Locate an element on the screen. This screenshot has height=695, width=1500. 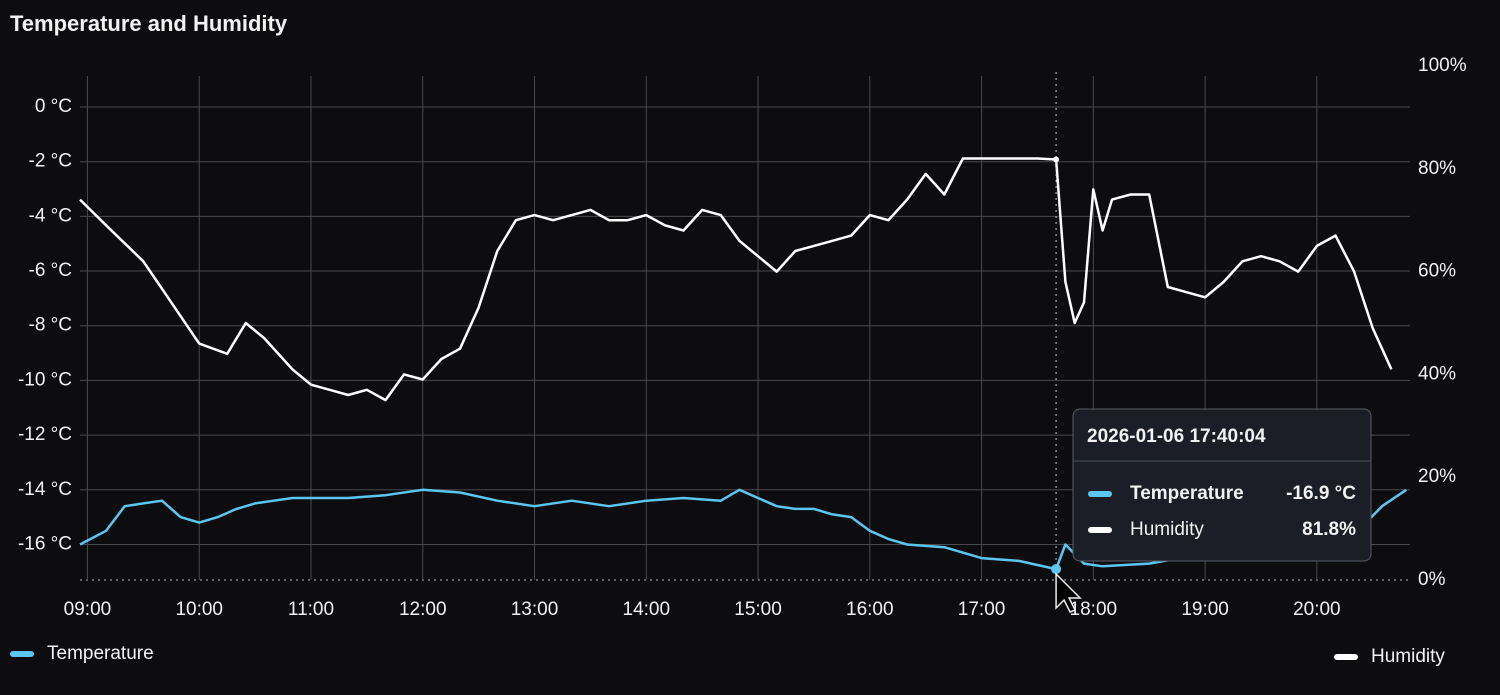
tooltip-series-name: Humidity is located at coordinates (1167, 529).